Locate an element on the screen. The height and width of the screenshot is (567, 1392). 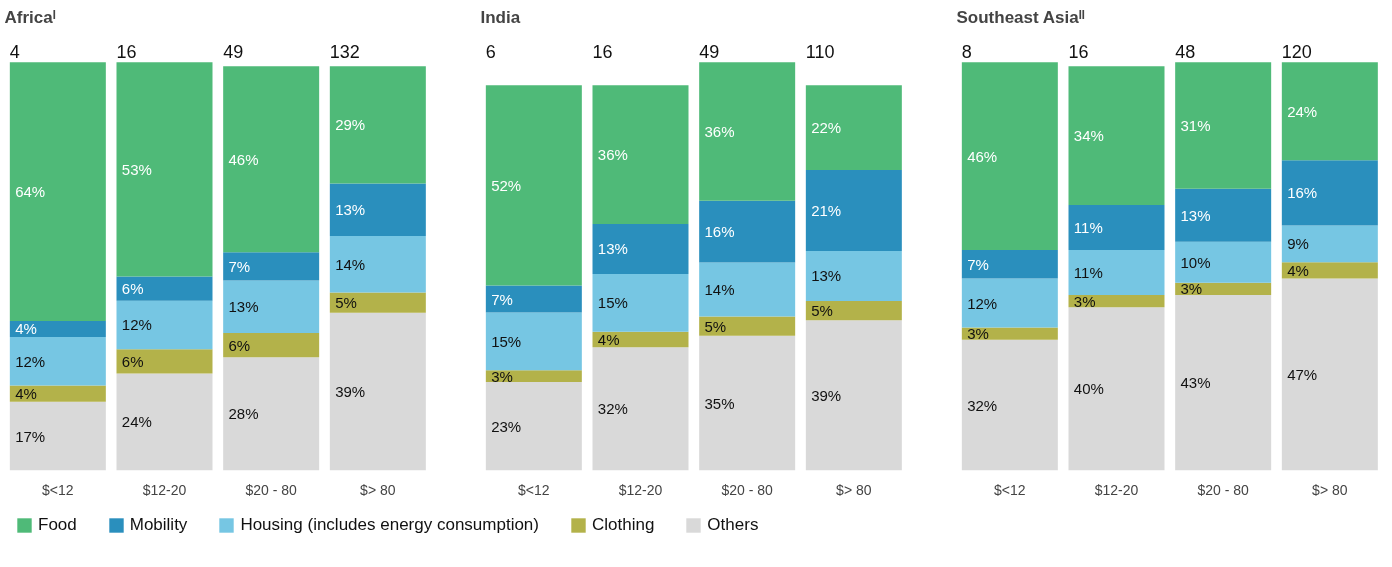
legend-label: Food is located at coordinates (57, 525).